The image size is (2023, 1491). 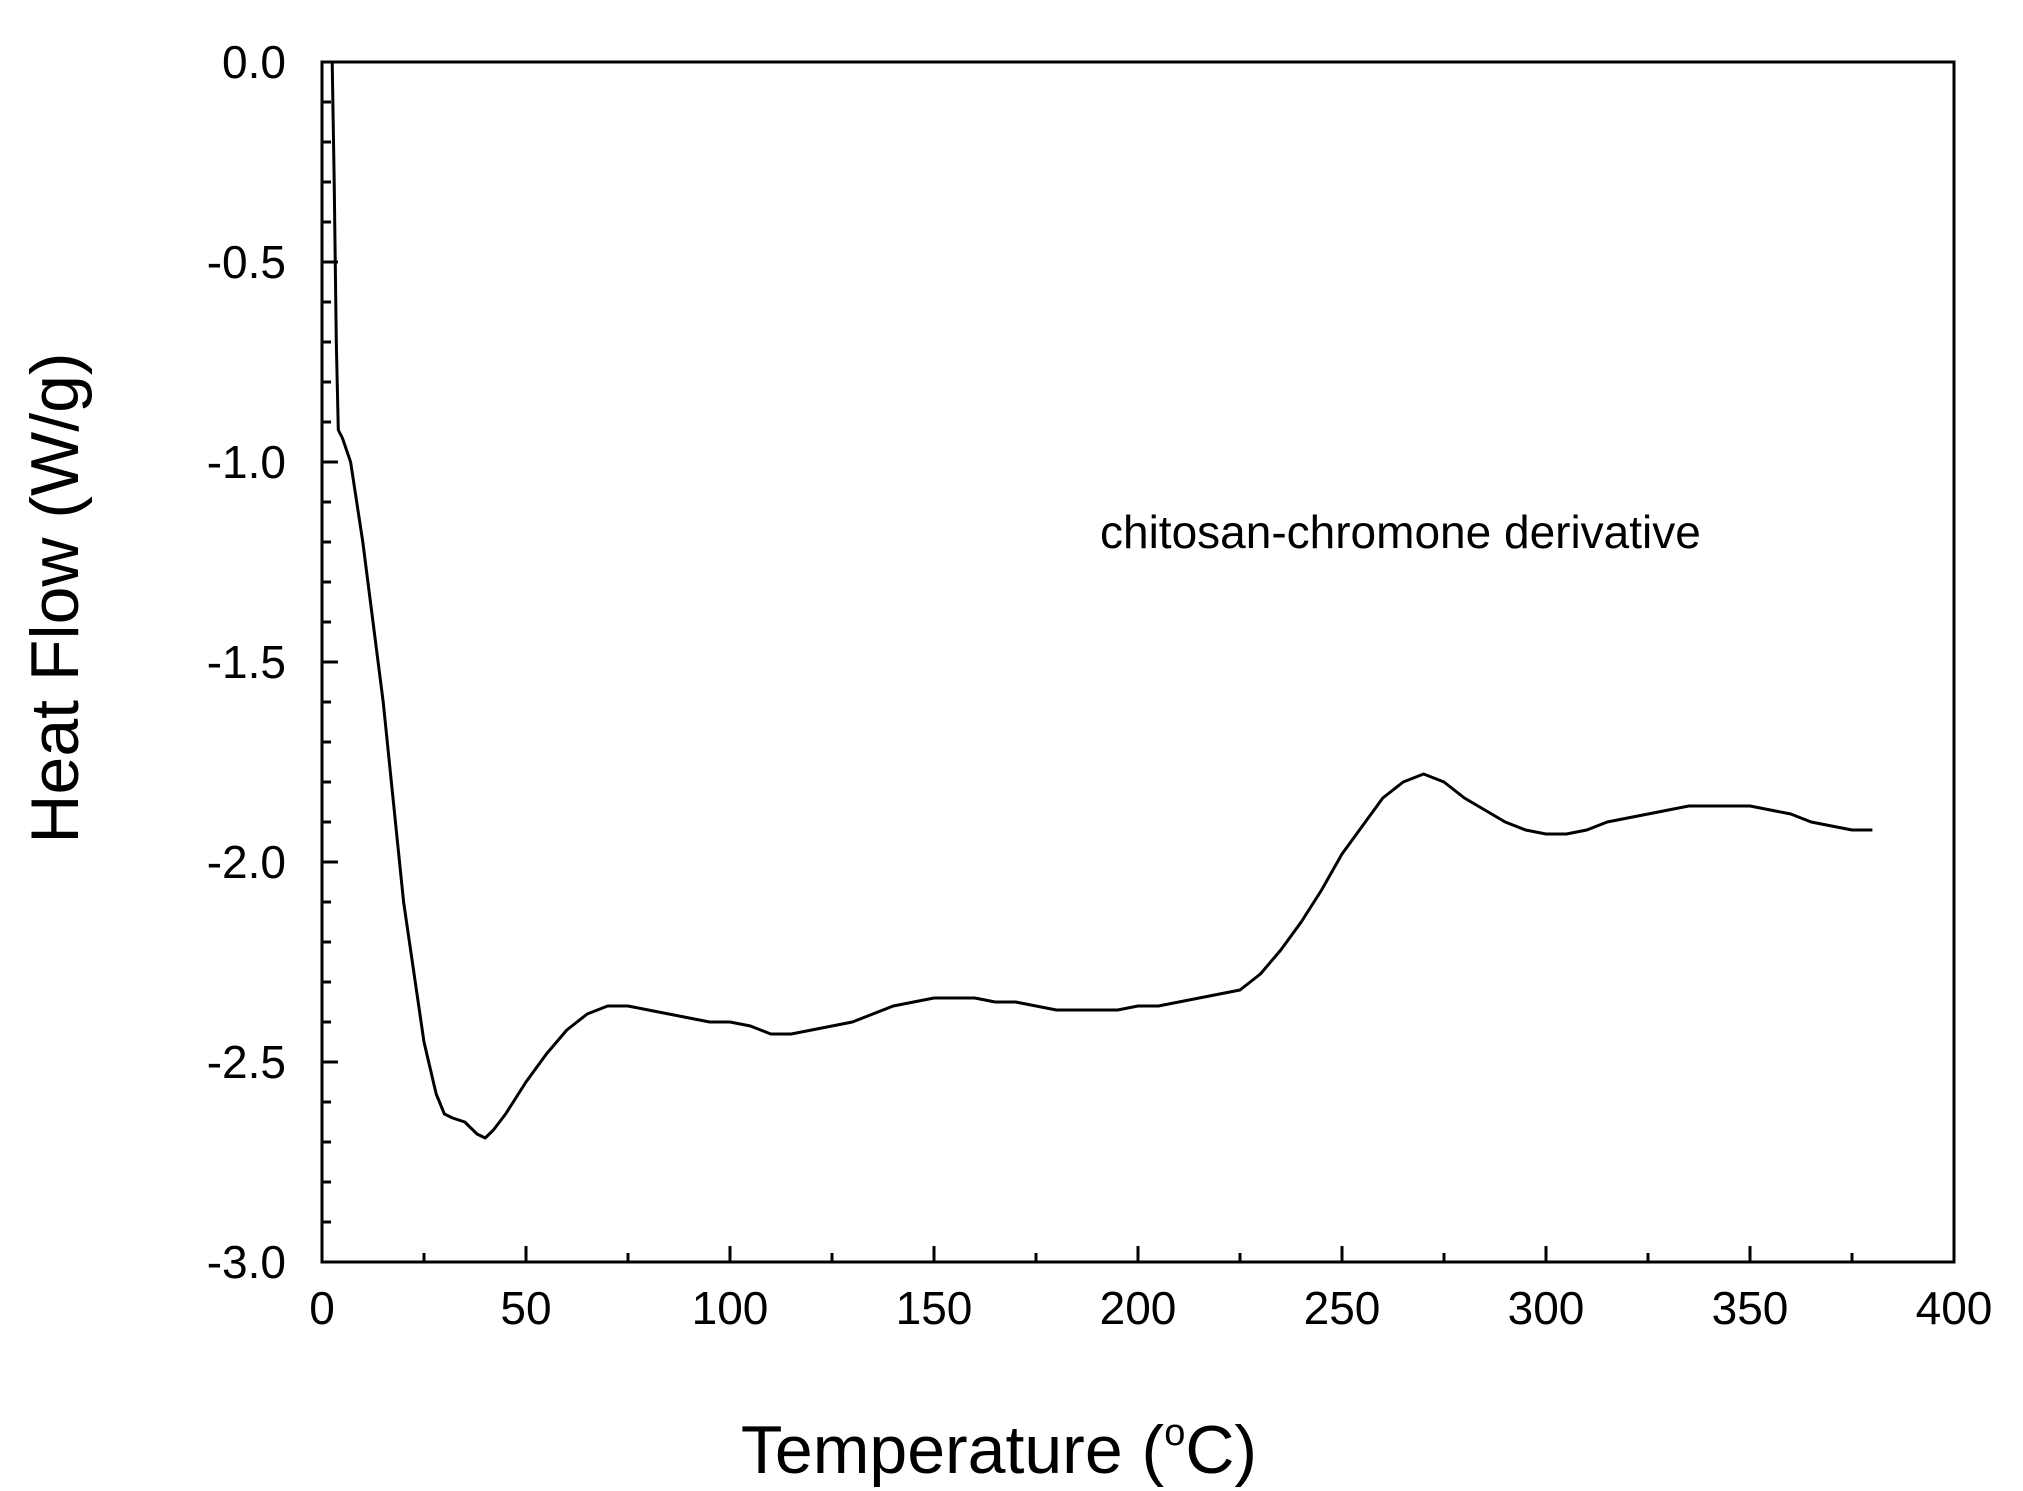 What do you see at coordinates (1954, 1308) in the screenshot?
I see `x-tick-label: 400` at bounding box center [1954, 1308].